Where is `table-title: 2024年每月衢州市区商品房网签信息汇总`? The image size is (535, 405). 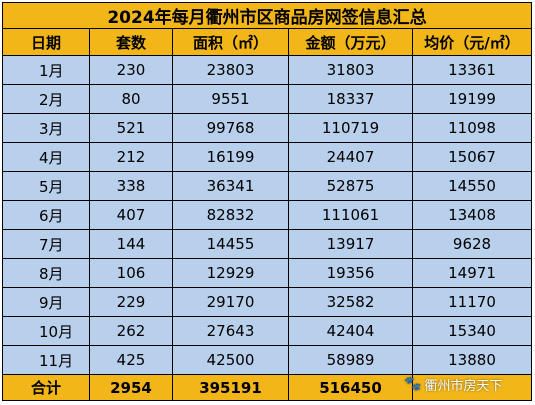 table-title: 2024年每月衢州市区商品房网签信息汇总 is located at coordinates (267, 15).